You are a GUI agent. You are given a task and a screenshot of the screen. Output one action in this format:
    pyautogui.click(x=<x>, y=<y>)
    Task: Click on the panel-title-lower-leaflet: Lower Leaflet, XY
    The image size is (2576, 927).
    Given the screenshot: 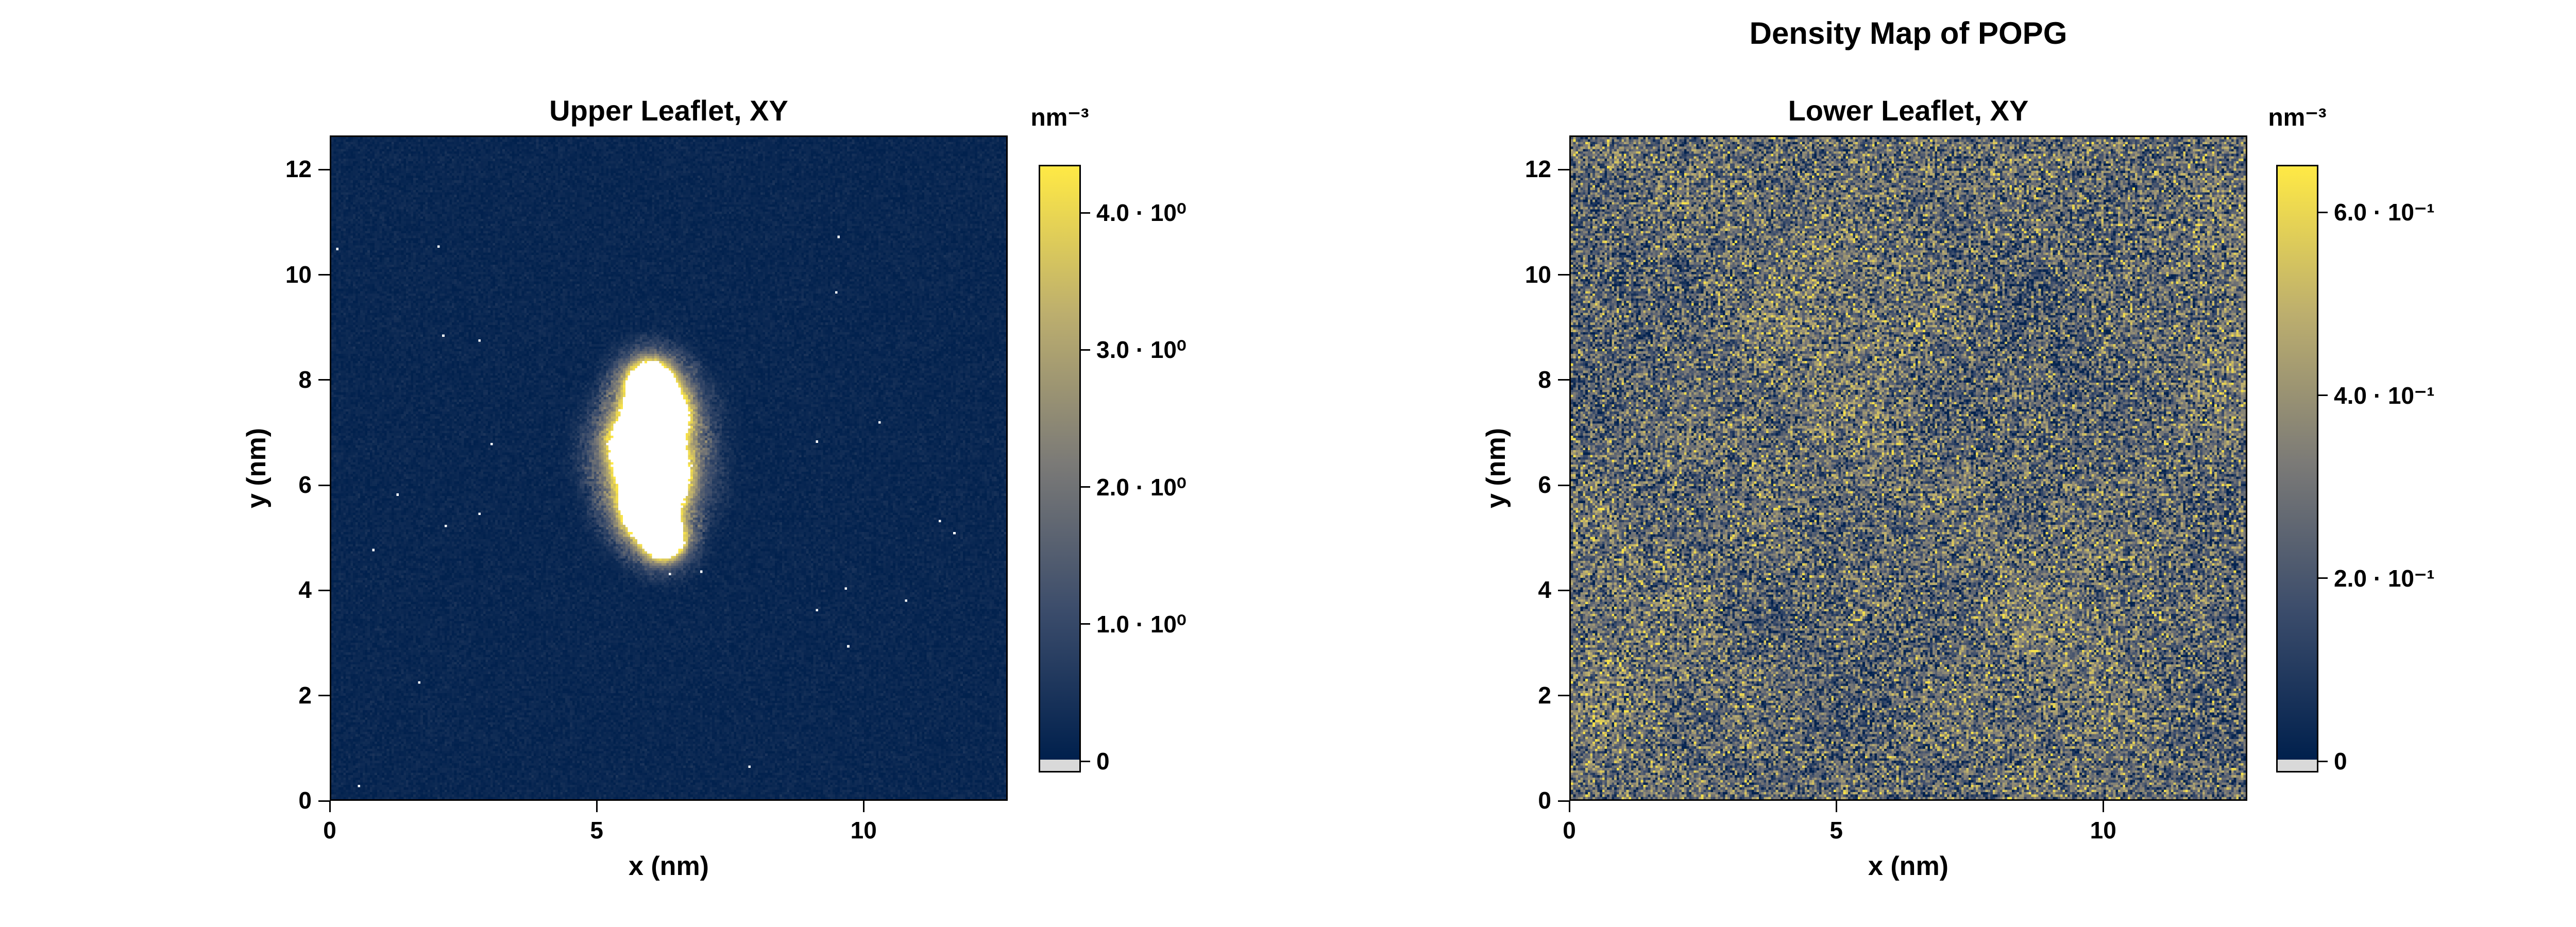 What is the action you would take?
    pyautogui.click(x=1908, y=110)
    